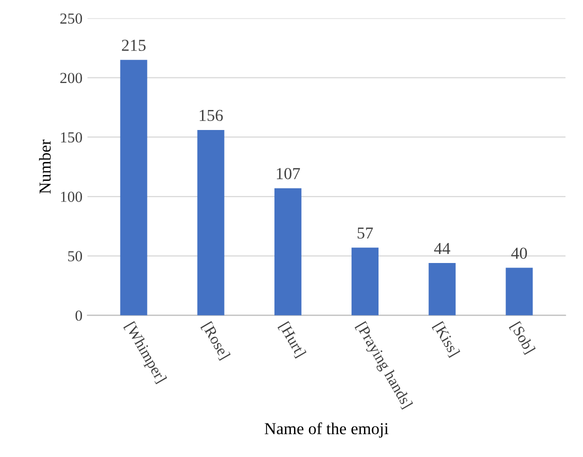 Image resolution: width=583 pixels, height=457 pixels. What do you see at coordinates (519, 253) in the screenshot?
I see `data-label: 40` at bounding box center [519, 253].